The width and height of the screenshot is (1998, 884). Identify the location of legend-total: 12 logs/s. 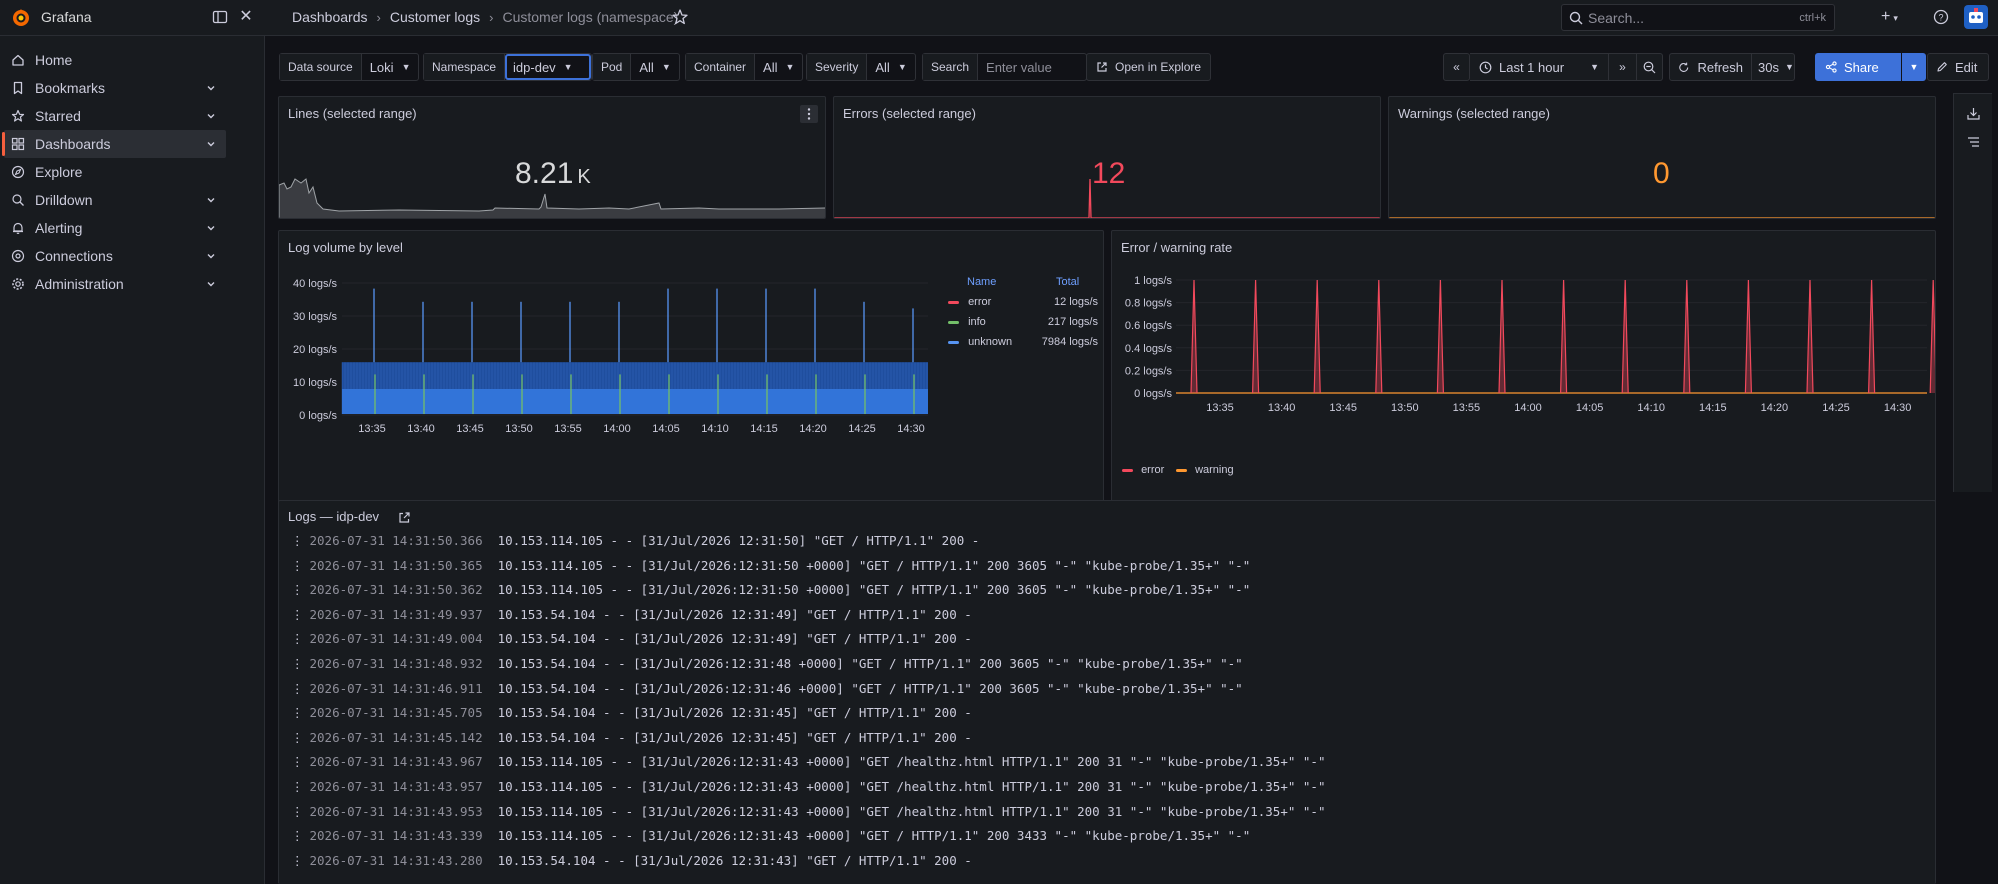
(1075, 302).